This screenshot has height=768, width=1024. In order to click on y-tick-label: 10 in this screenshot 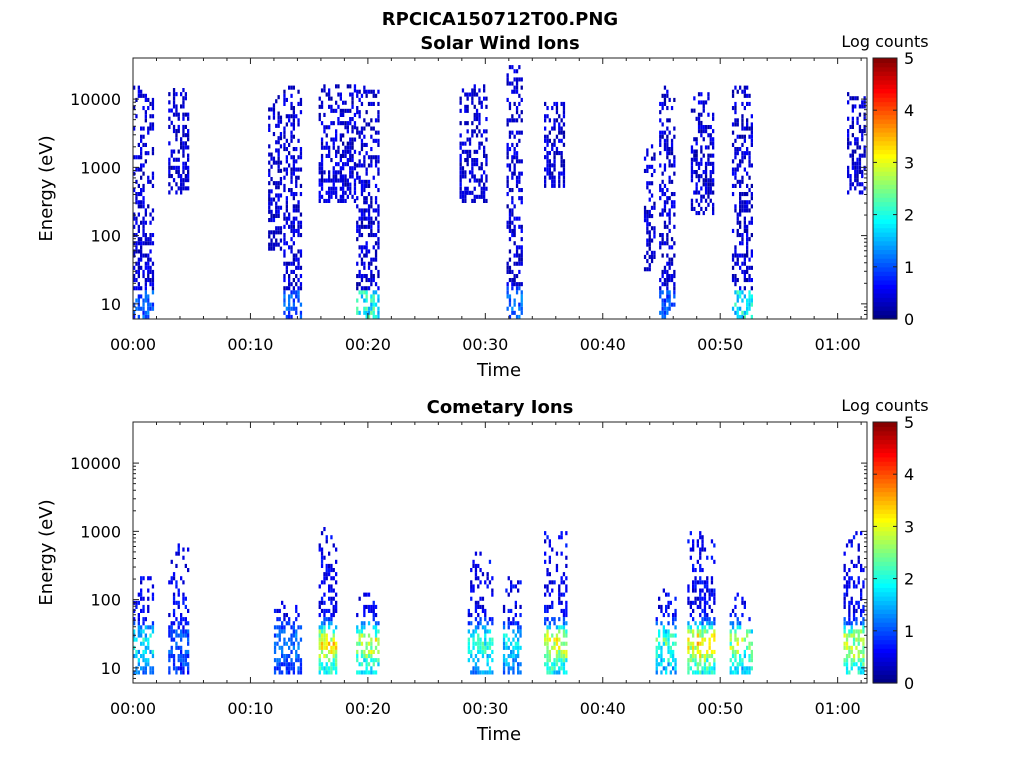, I will do `click(111, 304)`.